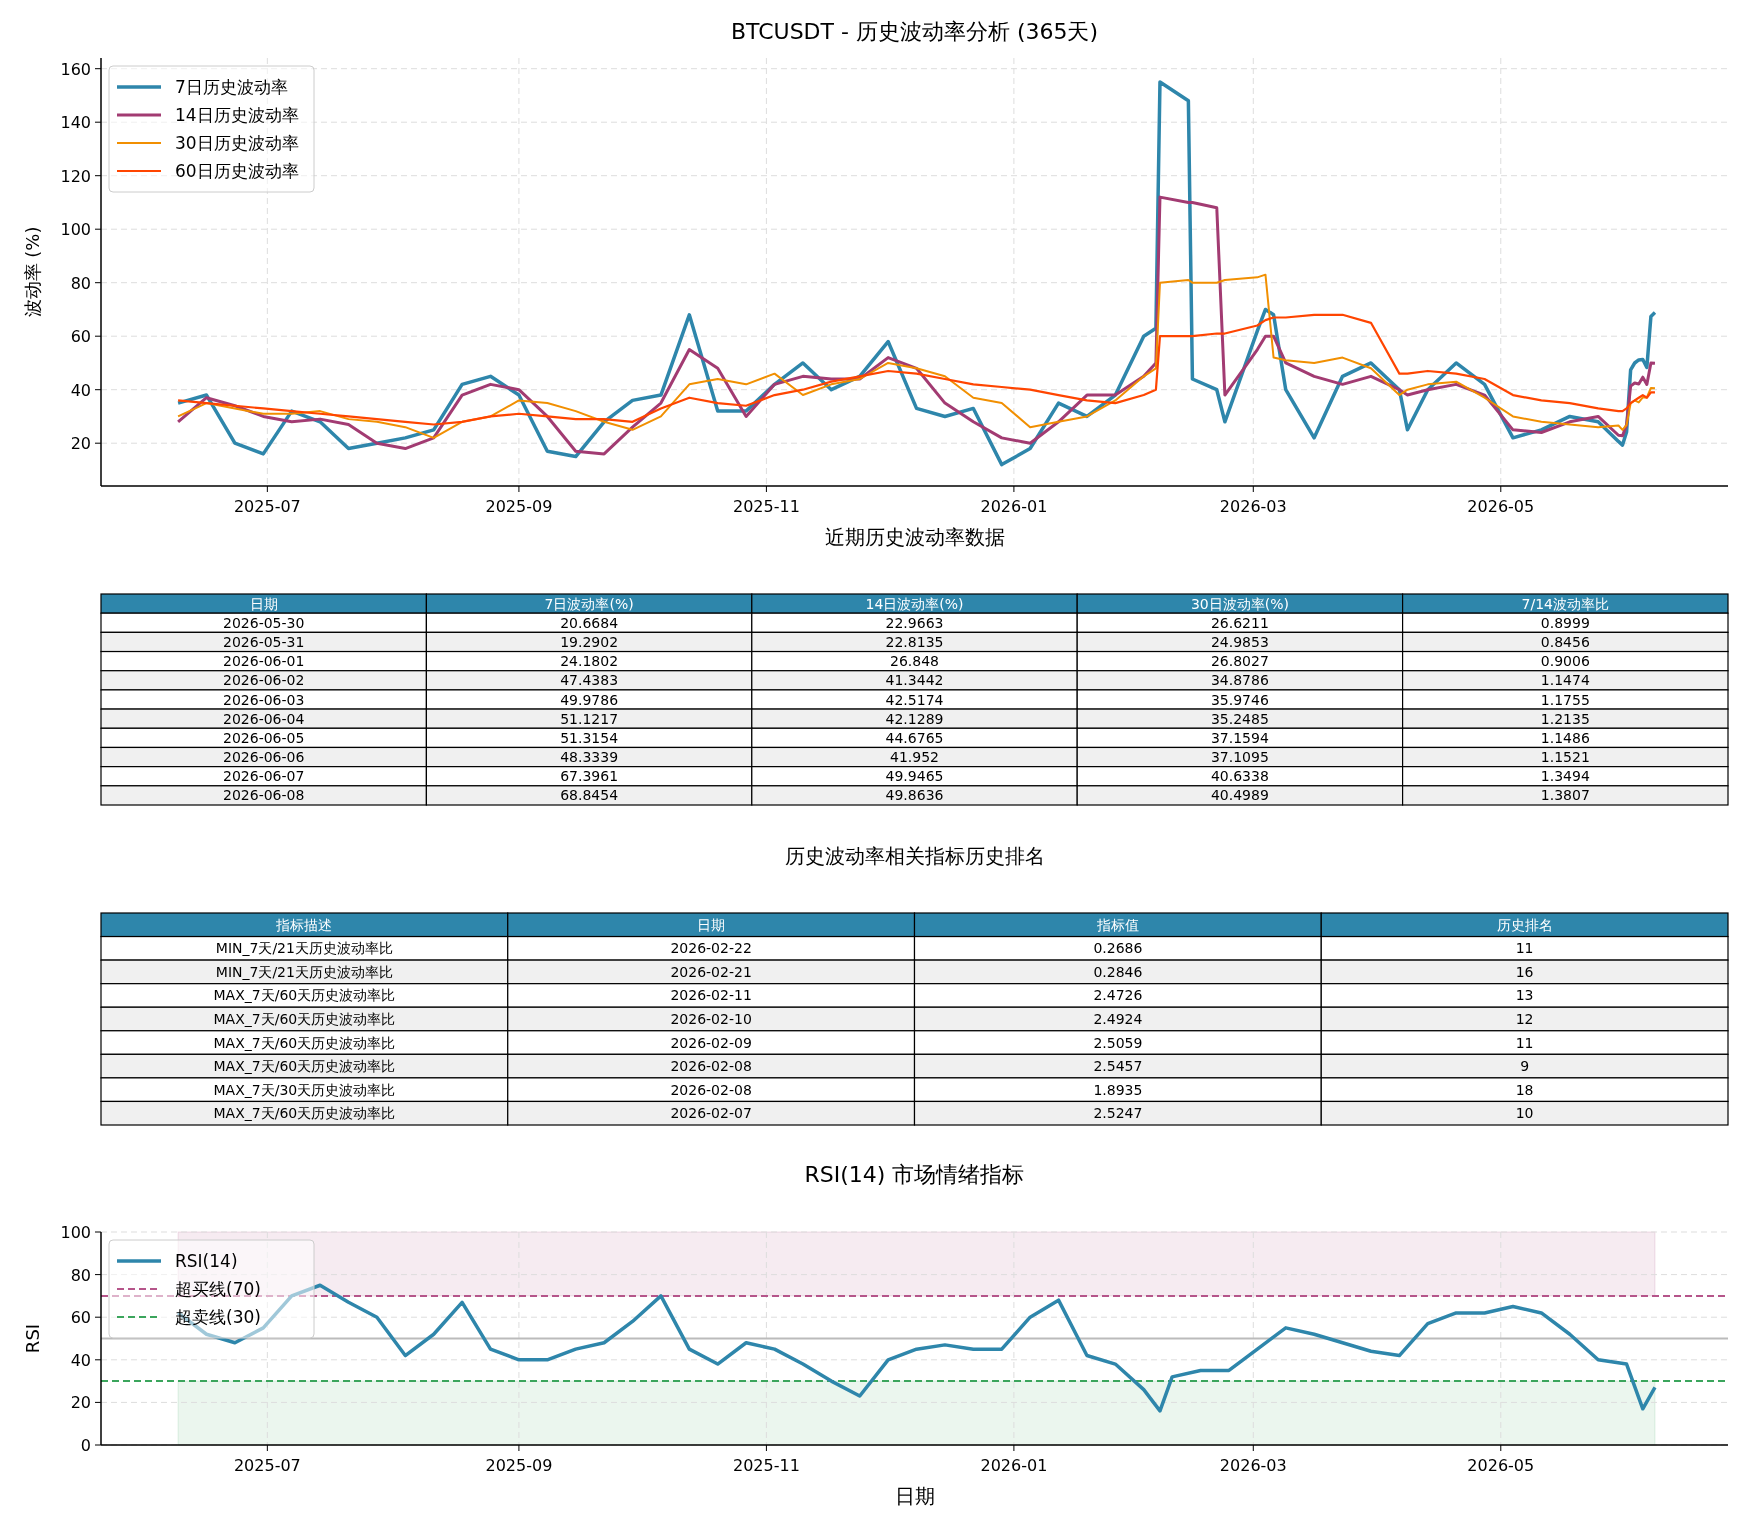 Image resolution: width=1743 pixels, height=1516 pixels. What do you see at coordinates (914, 776) in the screenshot?
I see `text: 49.9465` at bounding box center [914, 776].